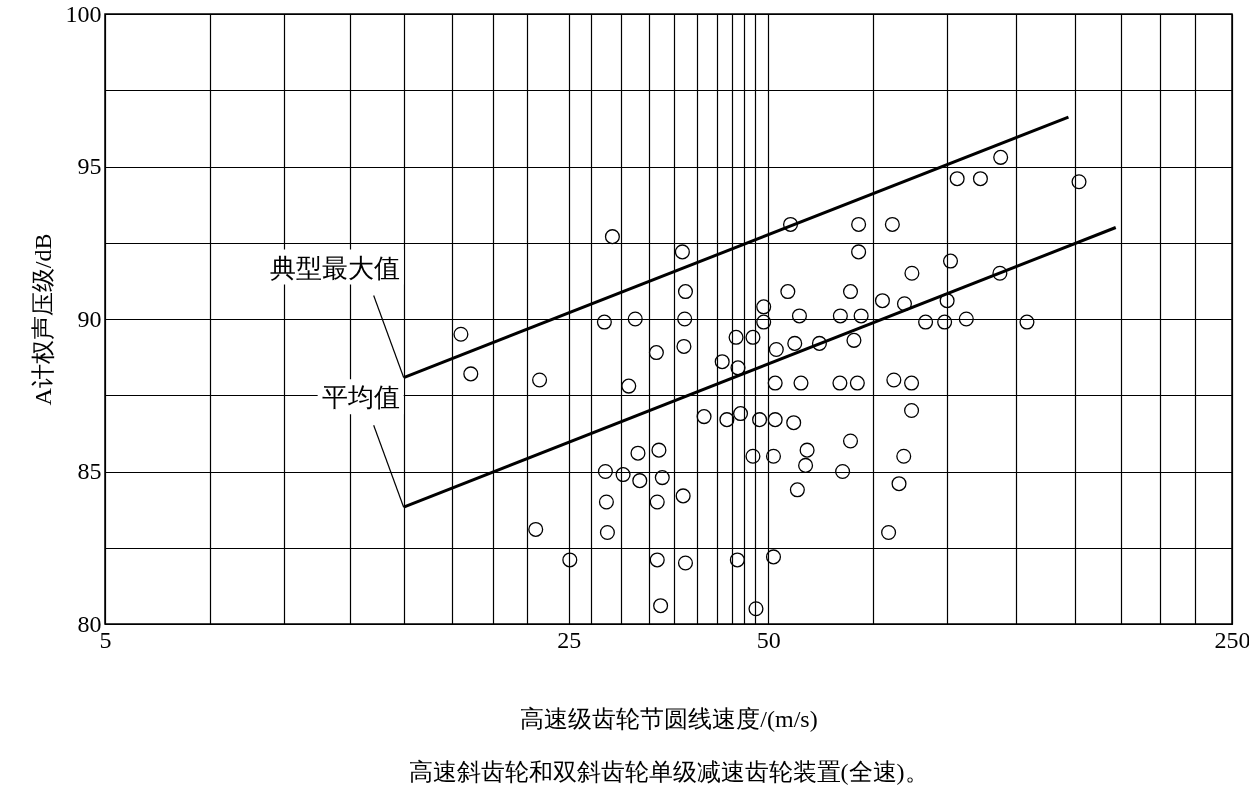 The image size is (1249, 790). What do you see at coordinates (89, 318) in the screenshot?
I see `y-tick-label: 90` at bounding box center [89, 318].